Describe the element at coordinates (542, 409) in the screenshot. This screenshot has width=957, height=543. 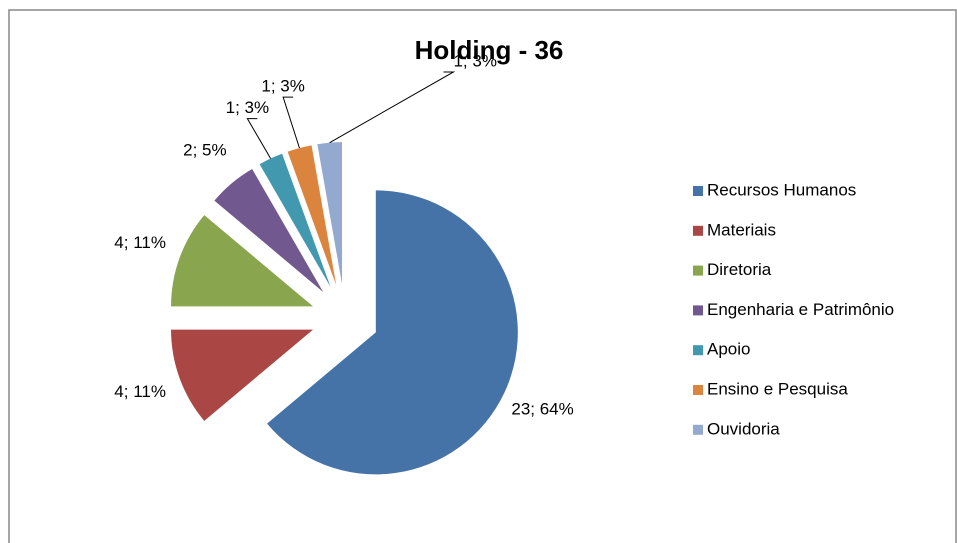
I see `data-label: 23; 64%` at that location.